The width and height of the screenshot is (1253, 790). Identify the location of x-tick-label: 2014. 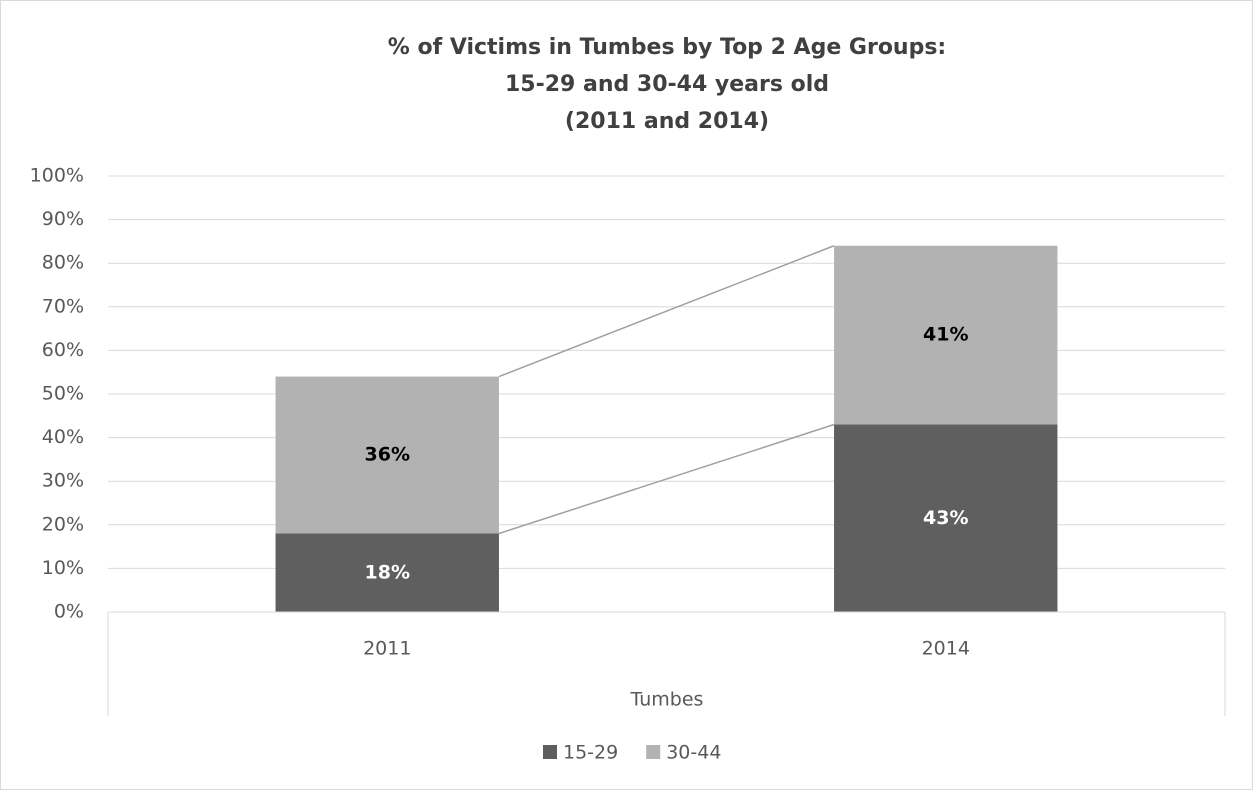
(946, 649).